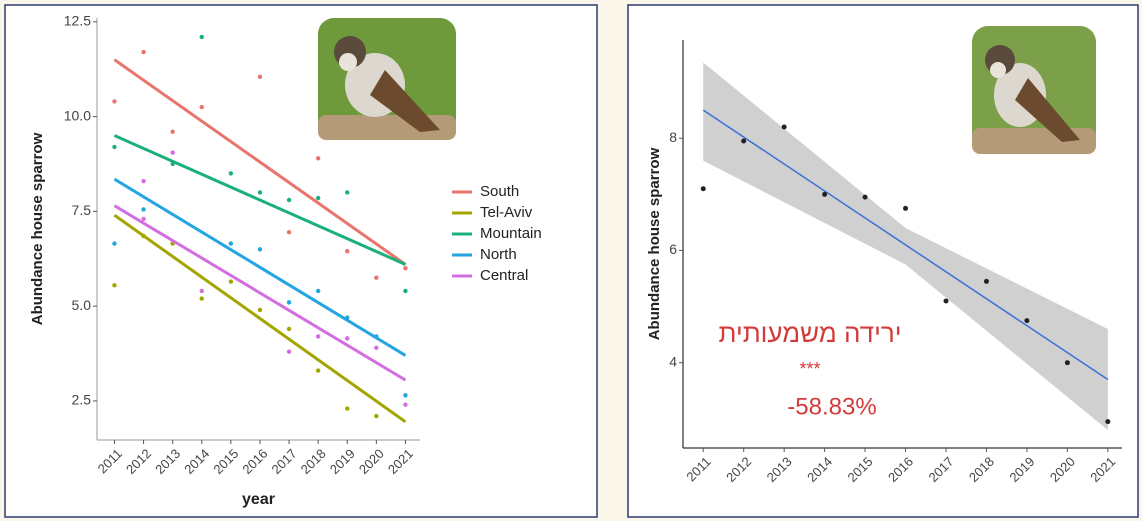 This screenshot has height=521, width=1142. Describe the element at coordinates (673, 249) in the screenshot. I see `y-tick-label: 6` at that location.